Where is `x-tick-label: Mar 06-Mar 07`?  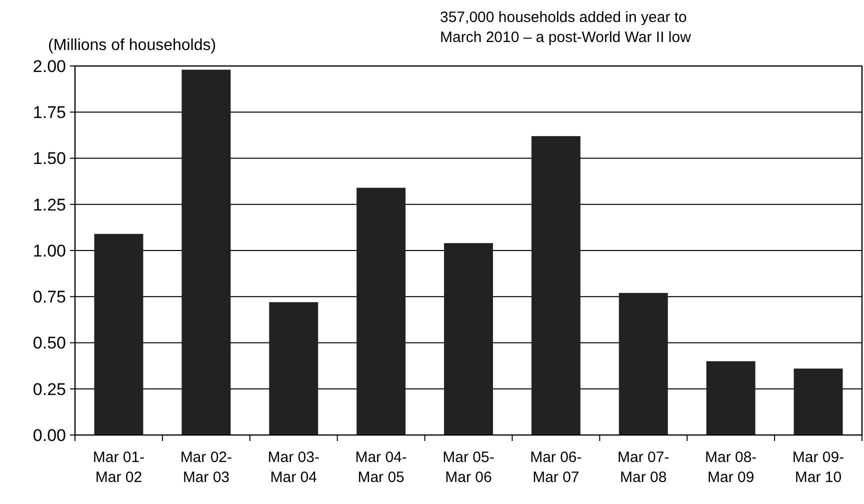 x-tick-label: Mar 06-Mar 07 is located at coordinates (556, 467).